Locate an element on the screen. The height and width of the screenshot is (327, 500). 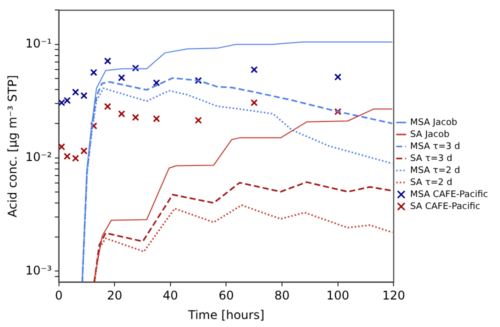
x-tick-label: 40 is located at coordinates (170, 295).